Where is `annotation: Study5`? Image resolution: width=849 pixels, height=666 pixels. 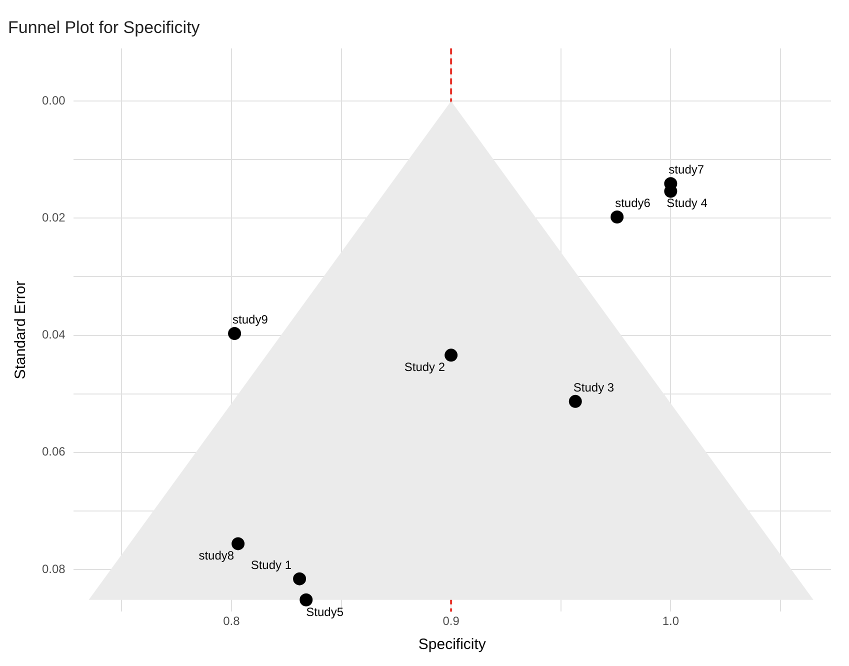 annotation: Study5 is located at coordinates (325, 611).